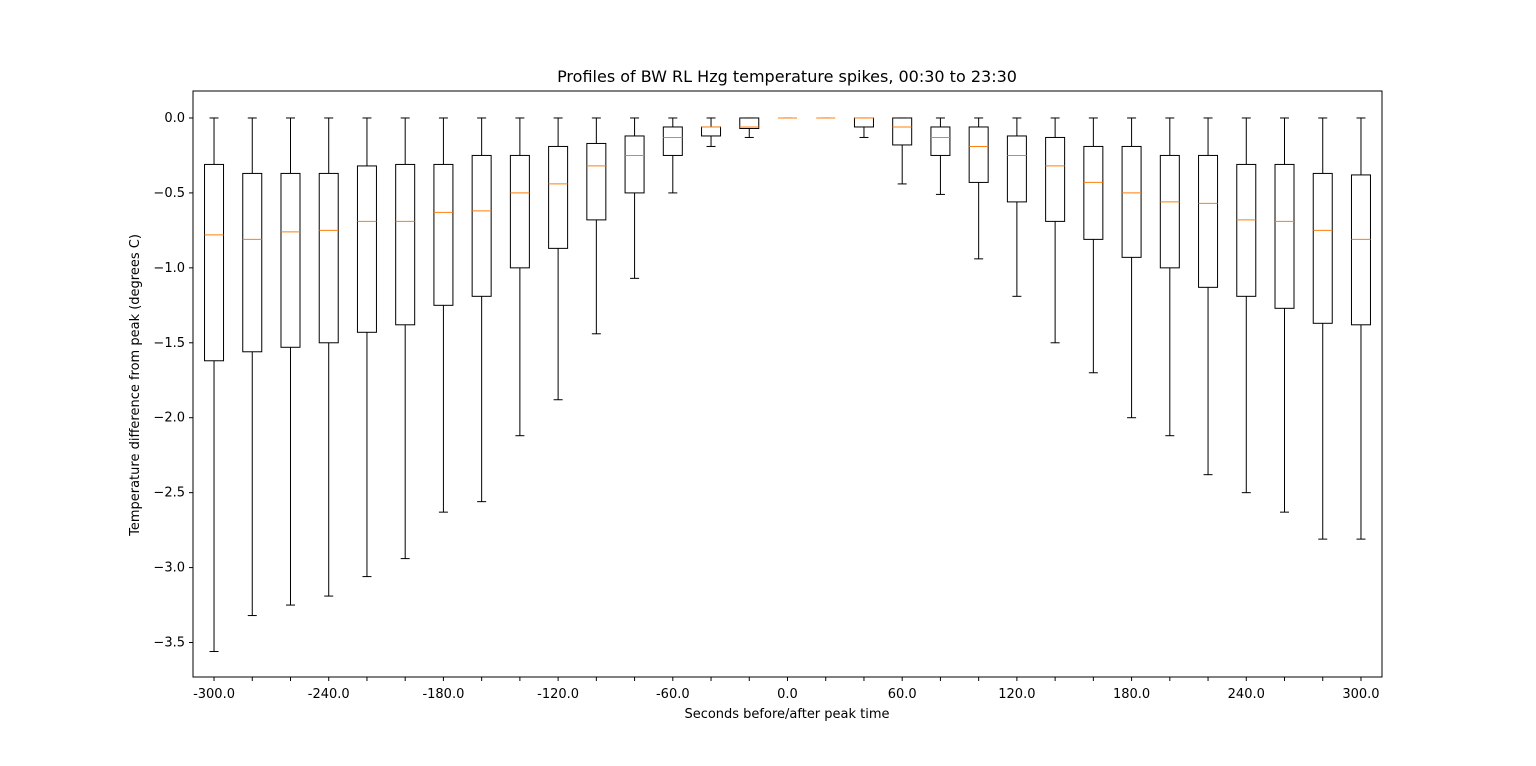 Image resolution: width=1536 pixels, height=766 pixels. I want to click on x-tick-label: -180.0, so click(443, 694).